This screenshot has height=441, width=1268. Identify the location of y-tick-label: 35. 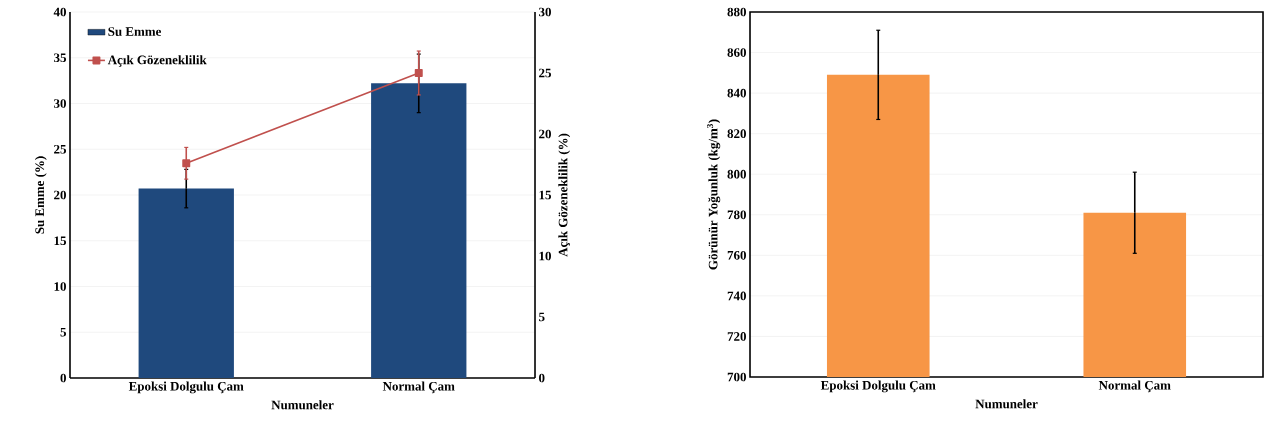
(60, 58).